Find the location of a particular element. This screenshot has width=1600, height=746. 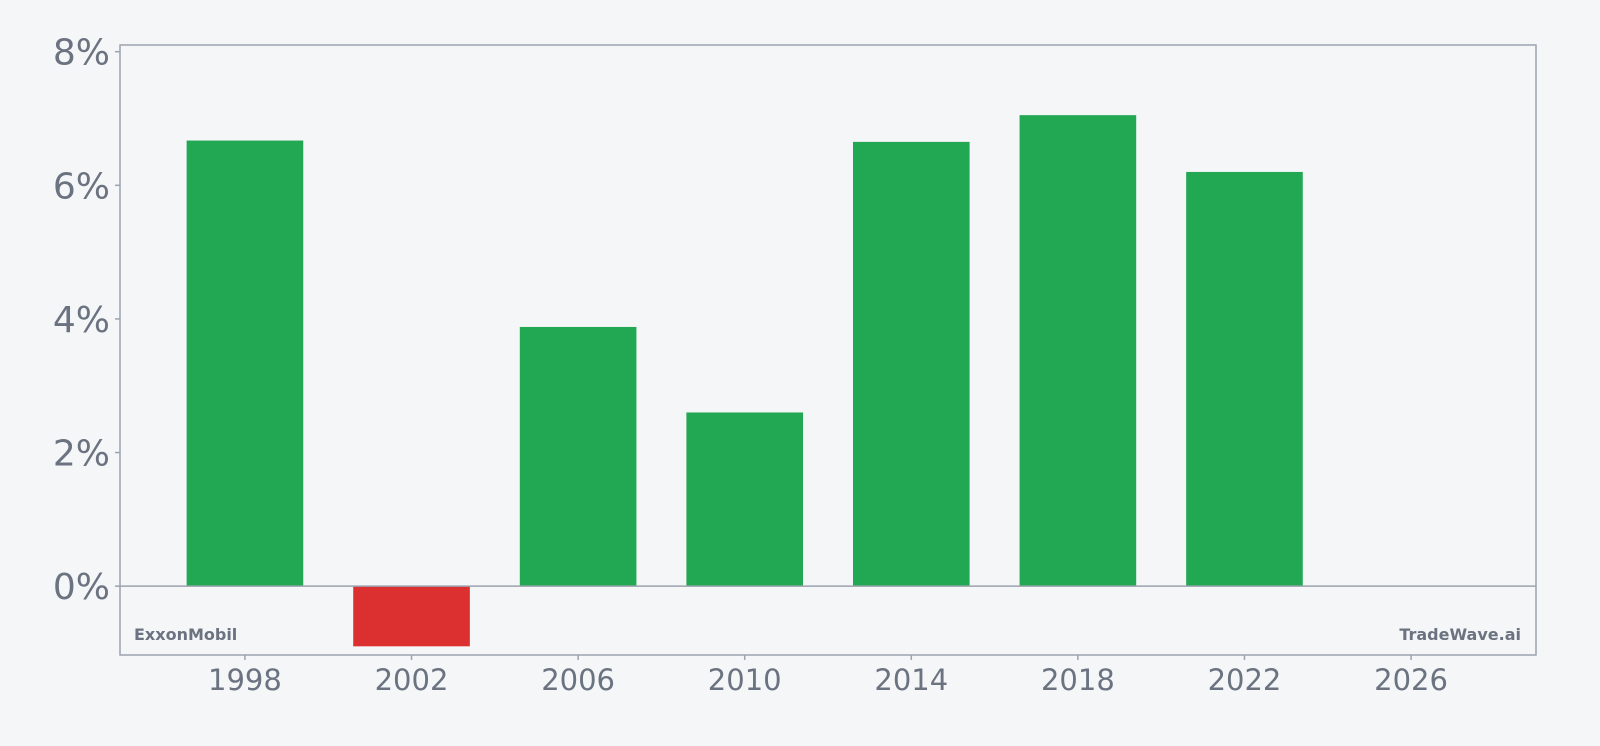

bar-2010 is located at coordinates (745, 499).